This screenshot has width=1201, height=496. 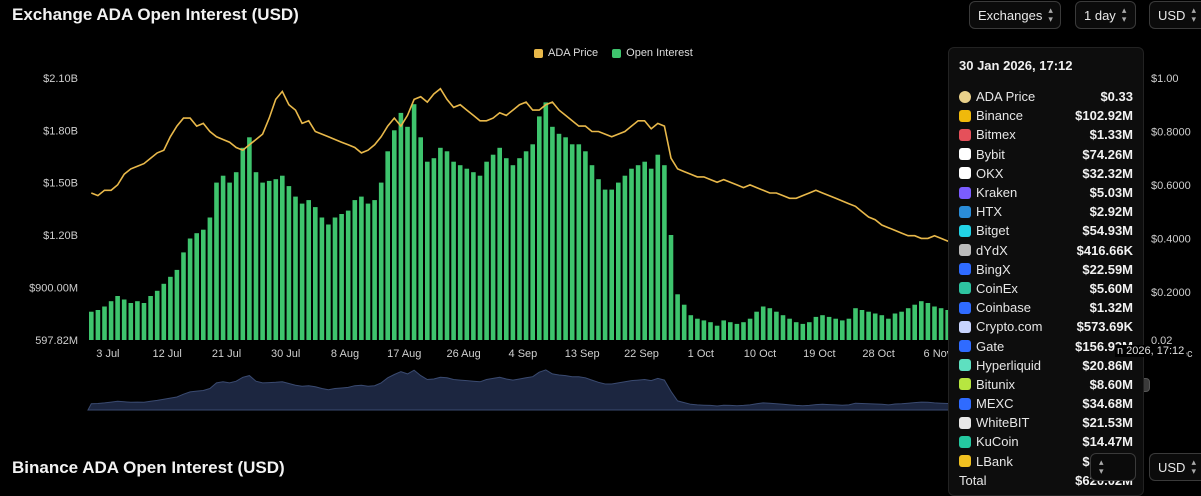 I want to click on tooltip-row: dYdX $416.66K, so click(x=1046, y=250).